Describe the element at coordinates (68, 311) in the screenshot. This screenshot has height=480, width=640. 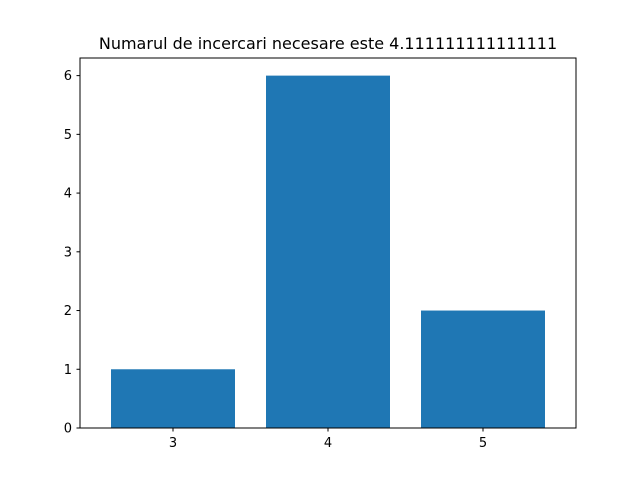
I see `y-tick-label: 2` at that location.